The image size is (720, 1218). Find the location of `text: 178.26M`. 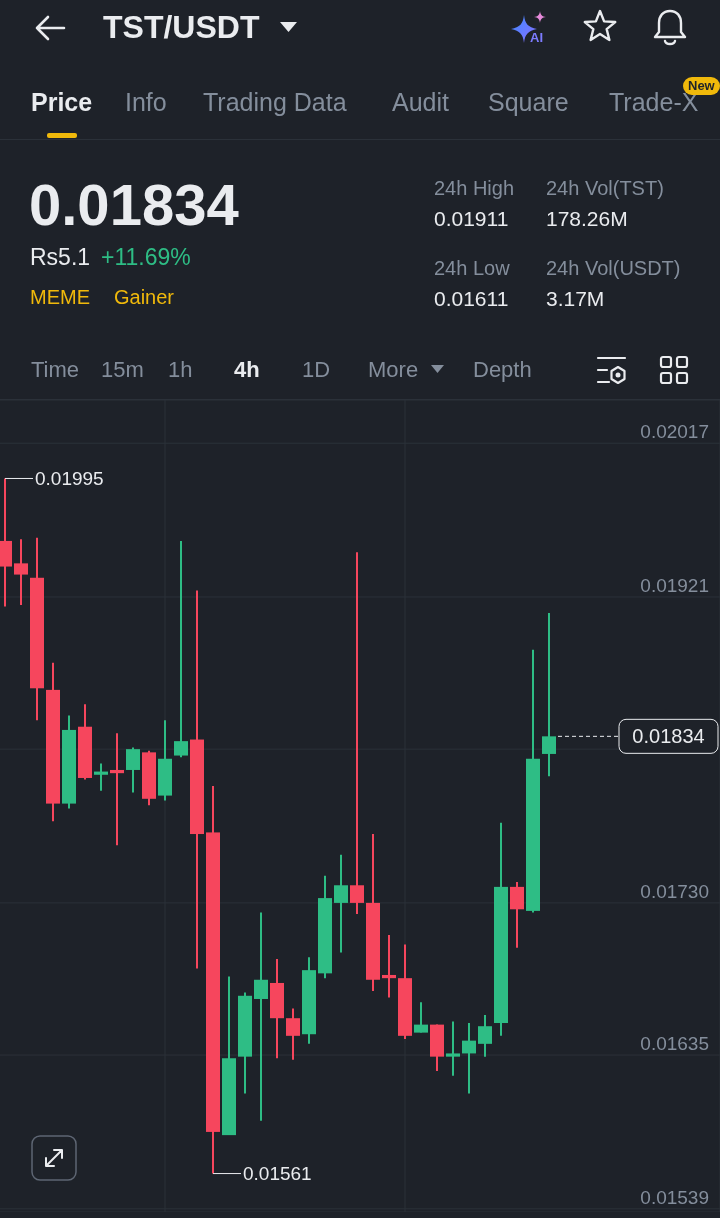

text: 178.26M is located at coordinates (587, 219).